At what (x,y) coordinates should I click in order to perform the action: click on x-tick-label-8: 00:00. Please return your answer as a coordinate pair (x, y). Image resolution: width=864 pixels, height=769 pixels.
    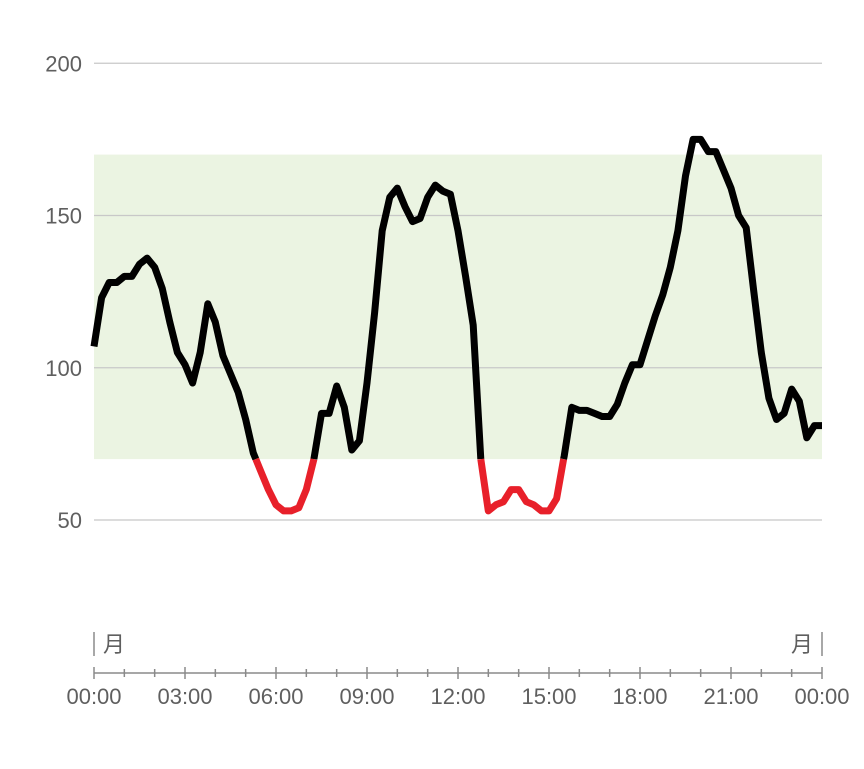
    Looking at the image, I should click on (821, 696).